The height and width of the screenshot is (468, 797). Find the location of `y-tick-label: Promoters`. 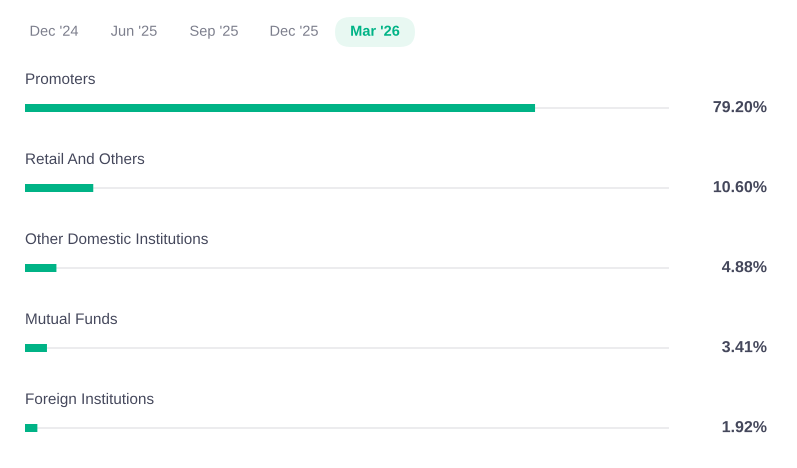

y-tick-label: Promoters is located at coordinates (60, 78).